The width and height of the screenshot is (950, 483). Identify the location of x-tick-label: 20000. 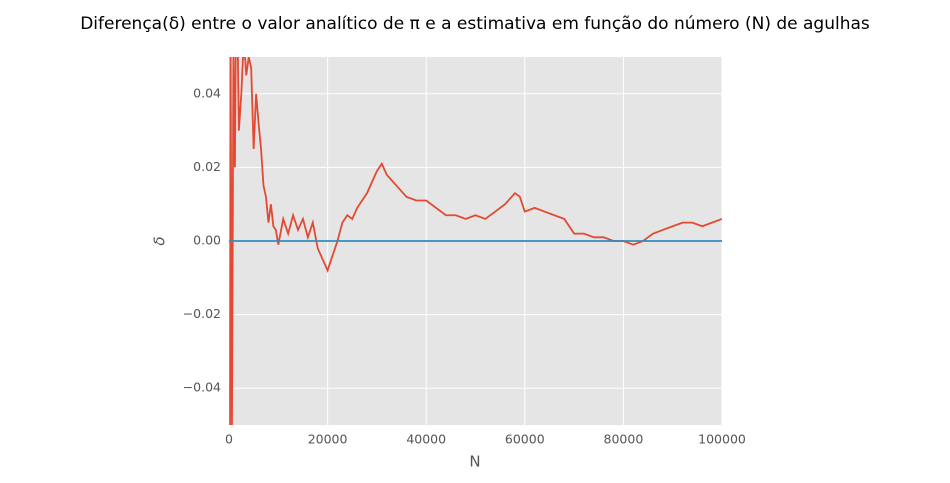
(328, 439).